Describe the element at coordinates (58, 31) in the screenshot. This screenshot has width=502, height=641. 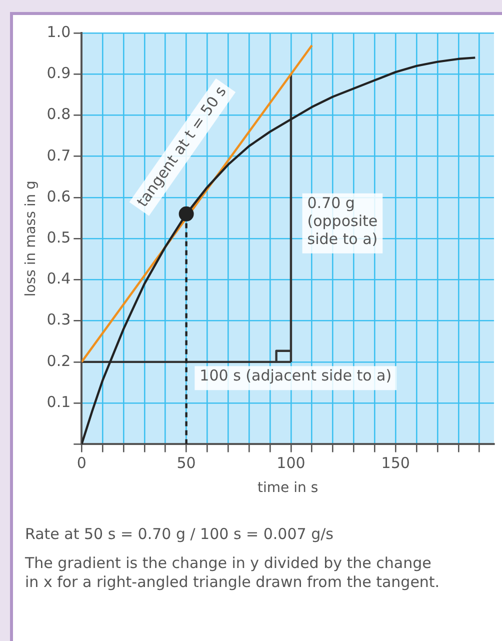
I see `y-tick-label: 1.0` at that location.